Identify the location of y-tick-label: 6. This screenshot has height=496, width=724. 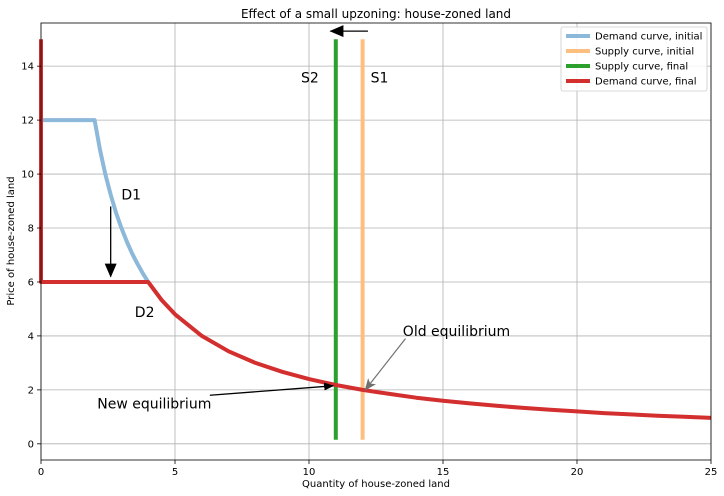
(31, 282).